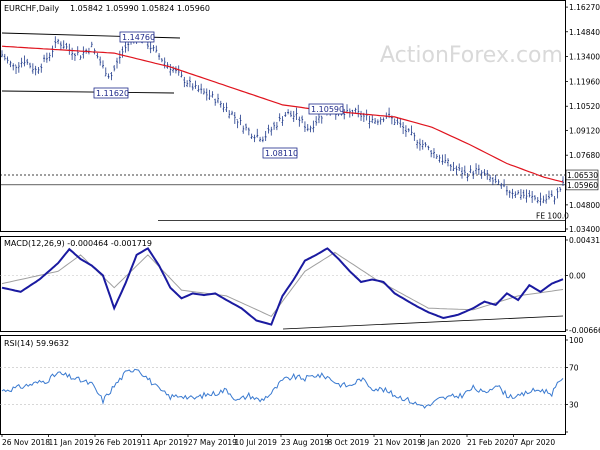  What do you see at coordinates (584, 205) in the screenshot?
I see `price-tick-label: 1.04800` at bounding box center [584, 205].